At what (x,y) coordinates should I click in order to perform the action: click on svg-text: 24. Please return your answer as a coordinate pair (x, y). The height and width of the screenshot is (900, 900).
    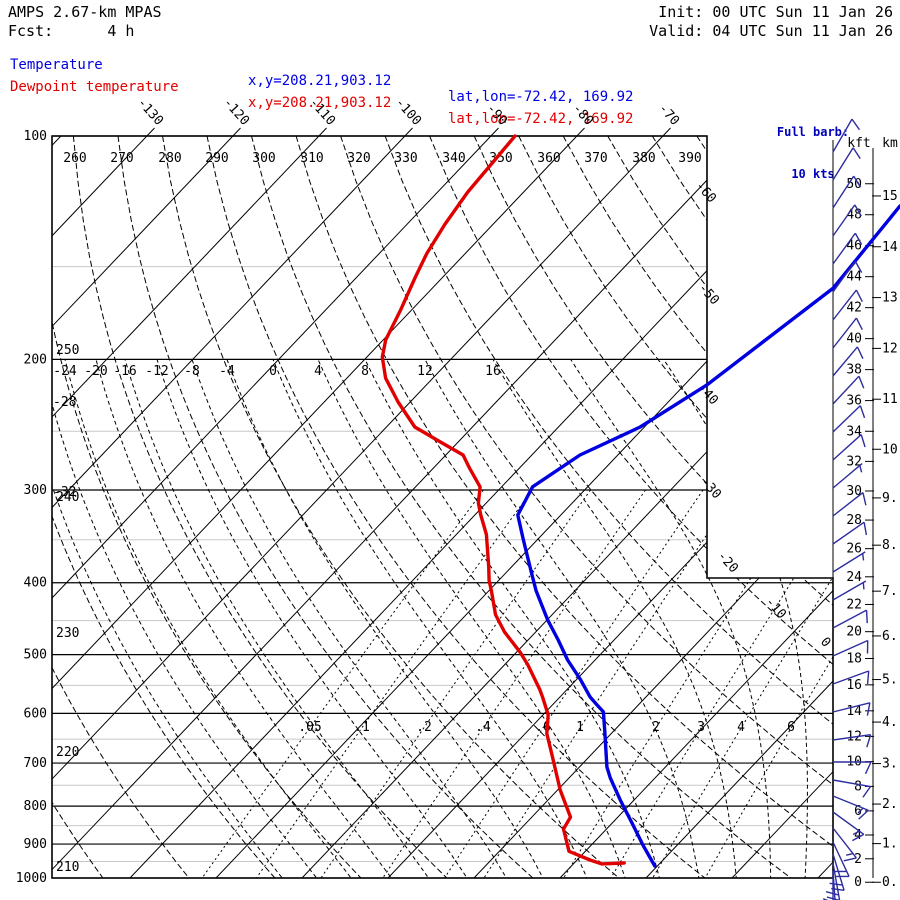
    Looking at the image, I should click on (854, 577).